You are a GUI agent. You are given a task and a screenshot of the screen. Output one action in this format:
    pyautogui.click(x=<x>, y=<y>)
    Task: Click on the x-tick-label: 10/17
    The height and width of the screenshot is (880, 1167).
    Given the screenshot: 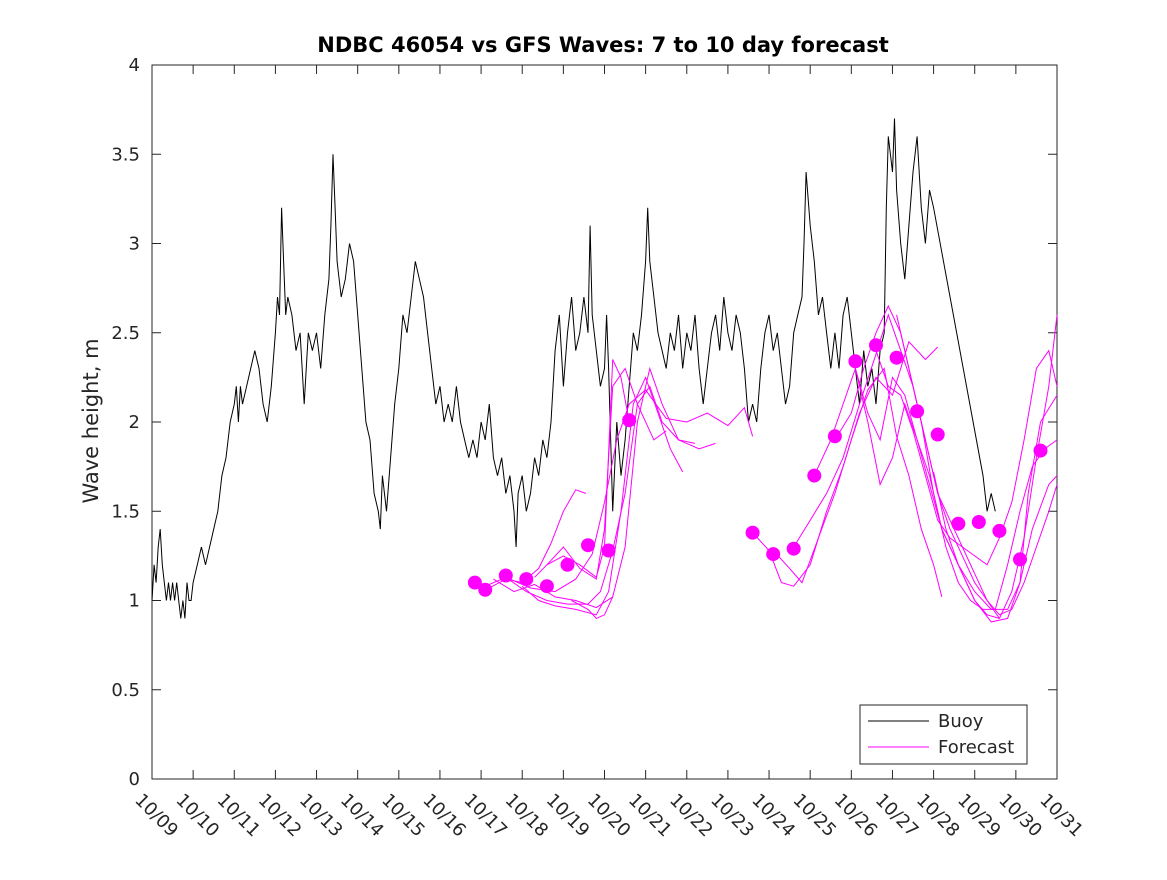 What is the action you would take?
    pyautogui.click(x=486, y=816)
    